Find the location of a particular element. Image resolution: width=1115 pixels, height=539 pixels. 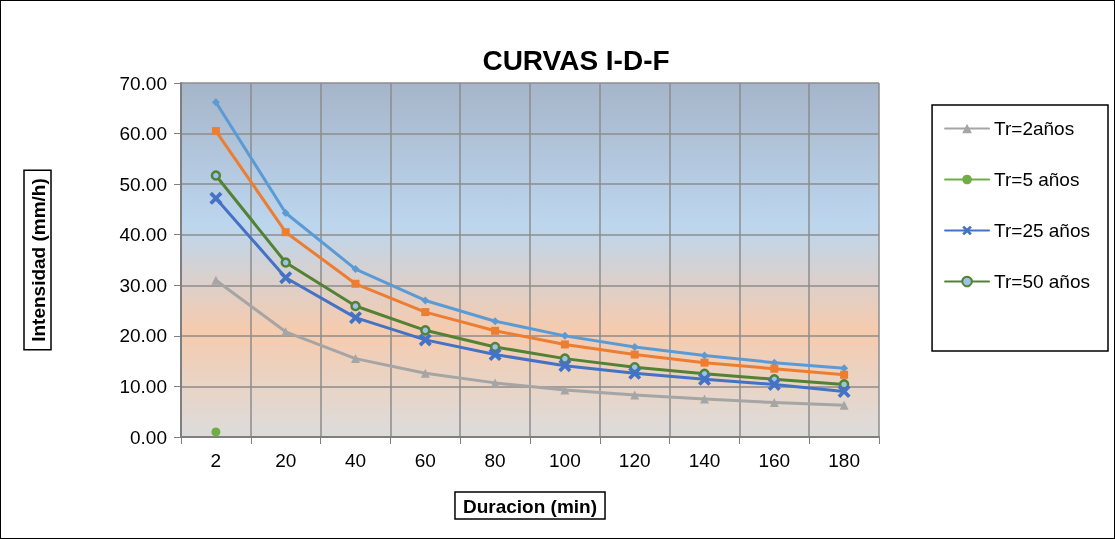

legend-label: Tr=5 años is located at coordinates (1037, 179).